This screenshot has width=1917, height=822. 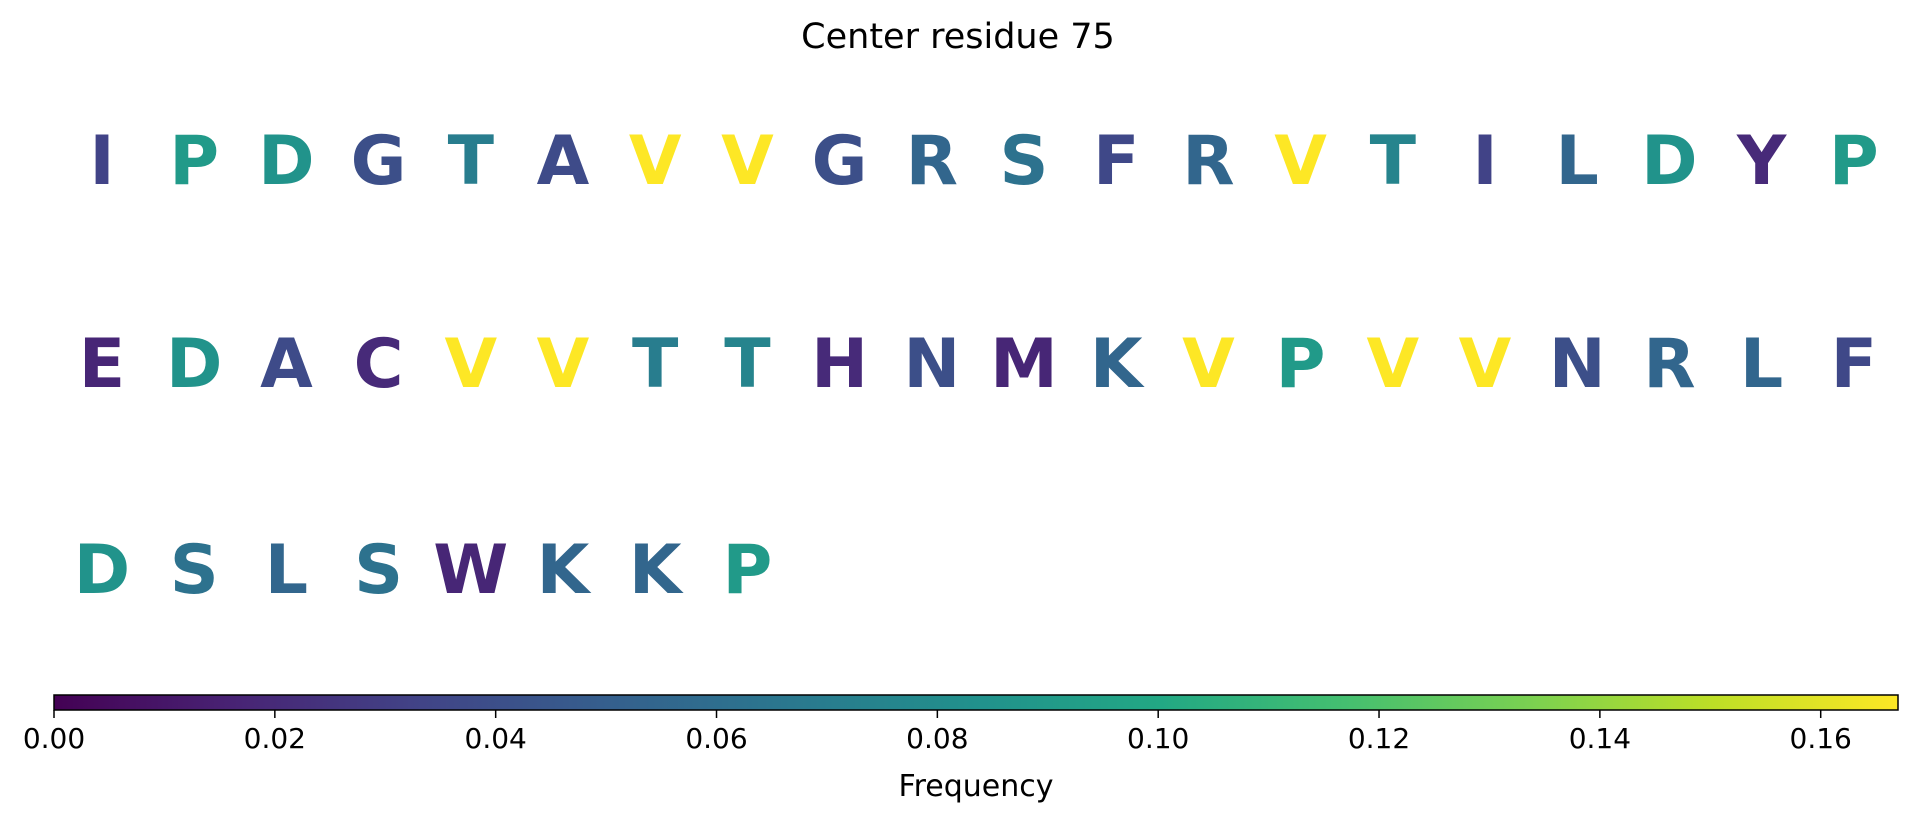 I want to click on colorbar-tick-label: 0.08, so click(x=937, y=738).